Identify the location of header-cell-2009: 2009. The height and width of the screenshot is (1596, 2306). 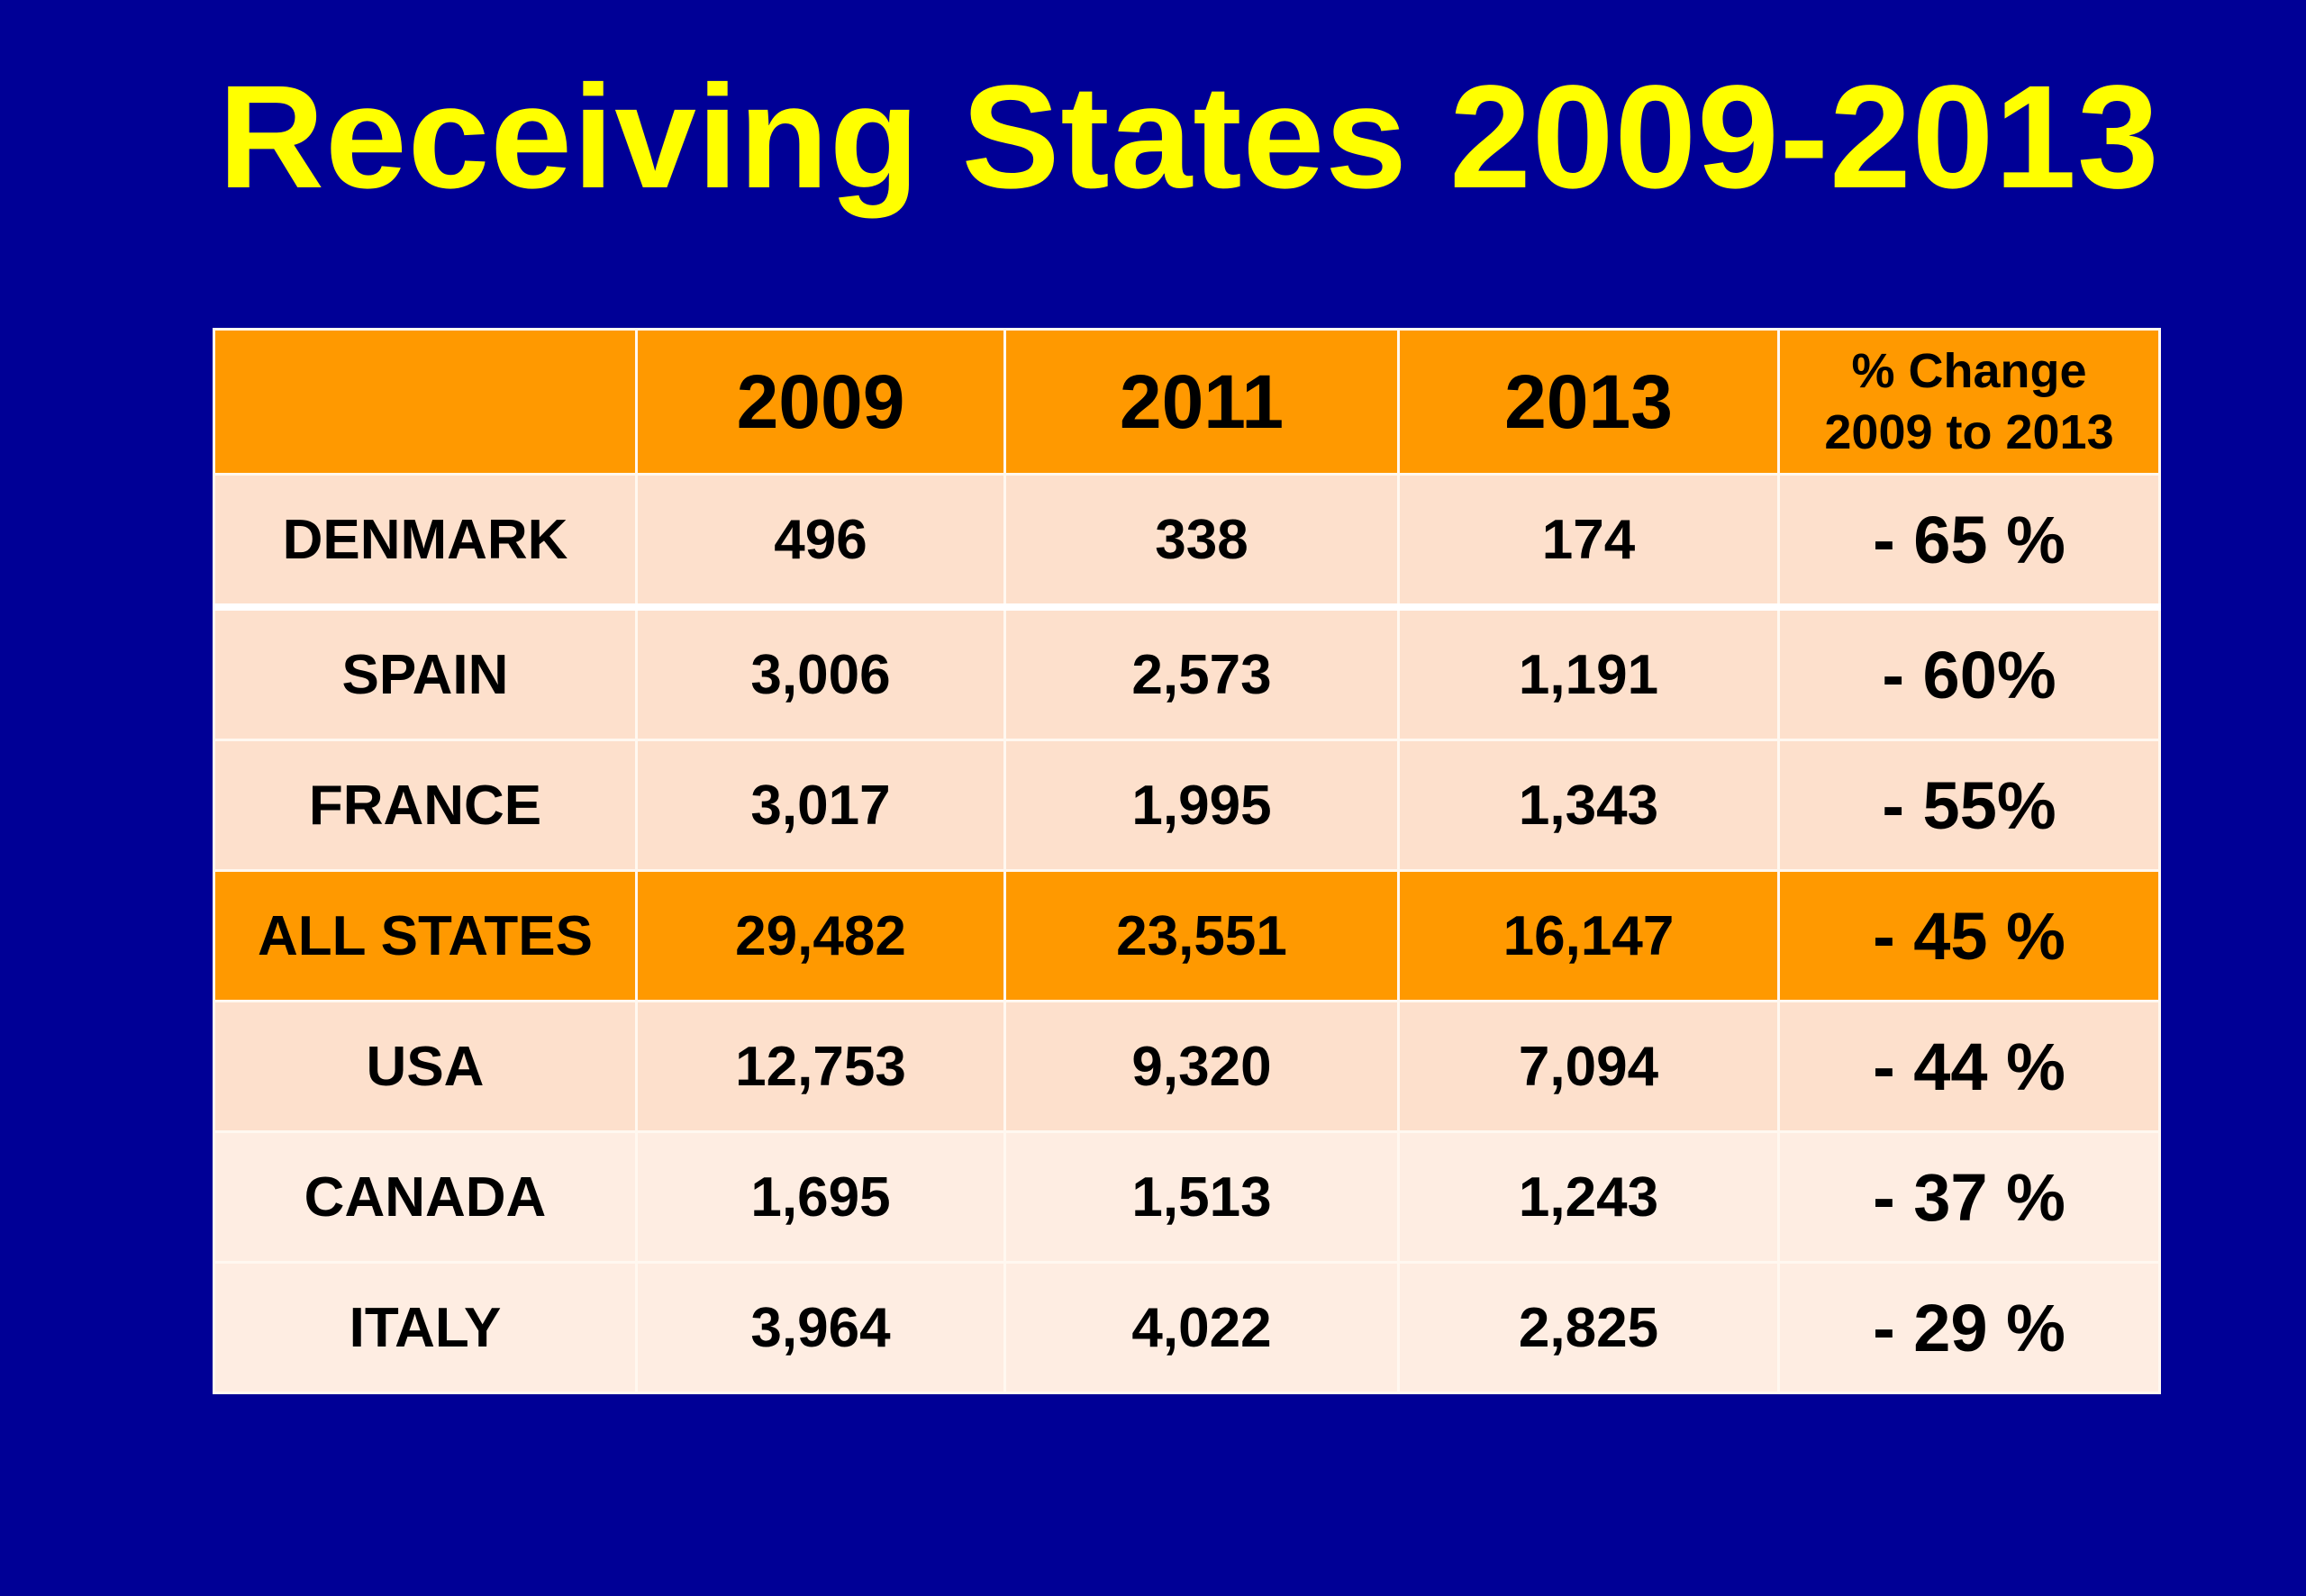
(820, 402).